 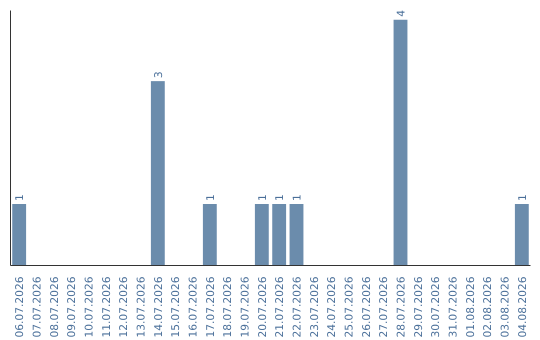 I want to click on x-tick-label: 04.08.2026, so click(x=522, y=307).